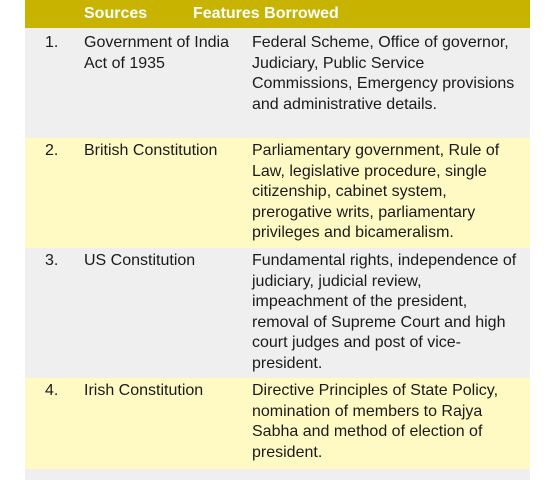  What do you see at coordinates (156, 53) in the screenshot?
I see `row-source: Government of India Act of 1935` at bounding box center [156, 53].